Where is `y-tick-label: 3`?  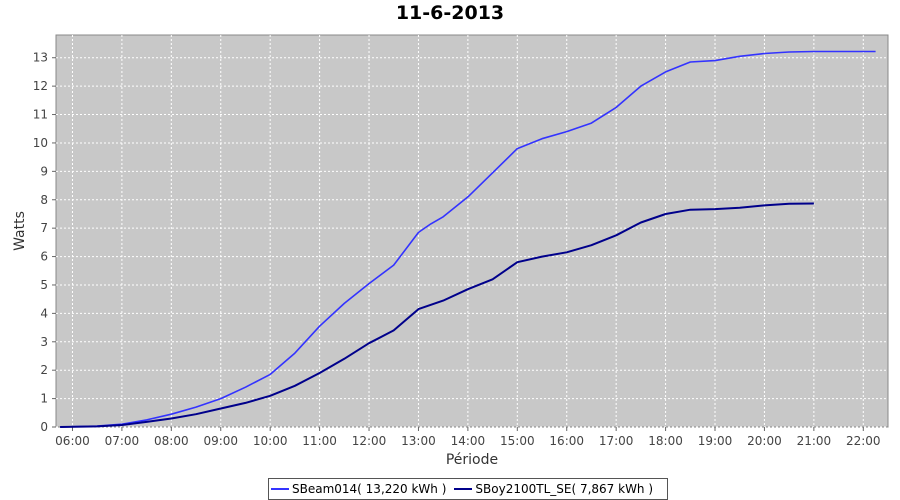 y-tick-label: 3 is located at coordinates (44, 342).